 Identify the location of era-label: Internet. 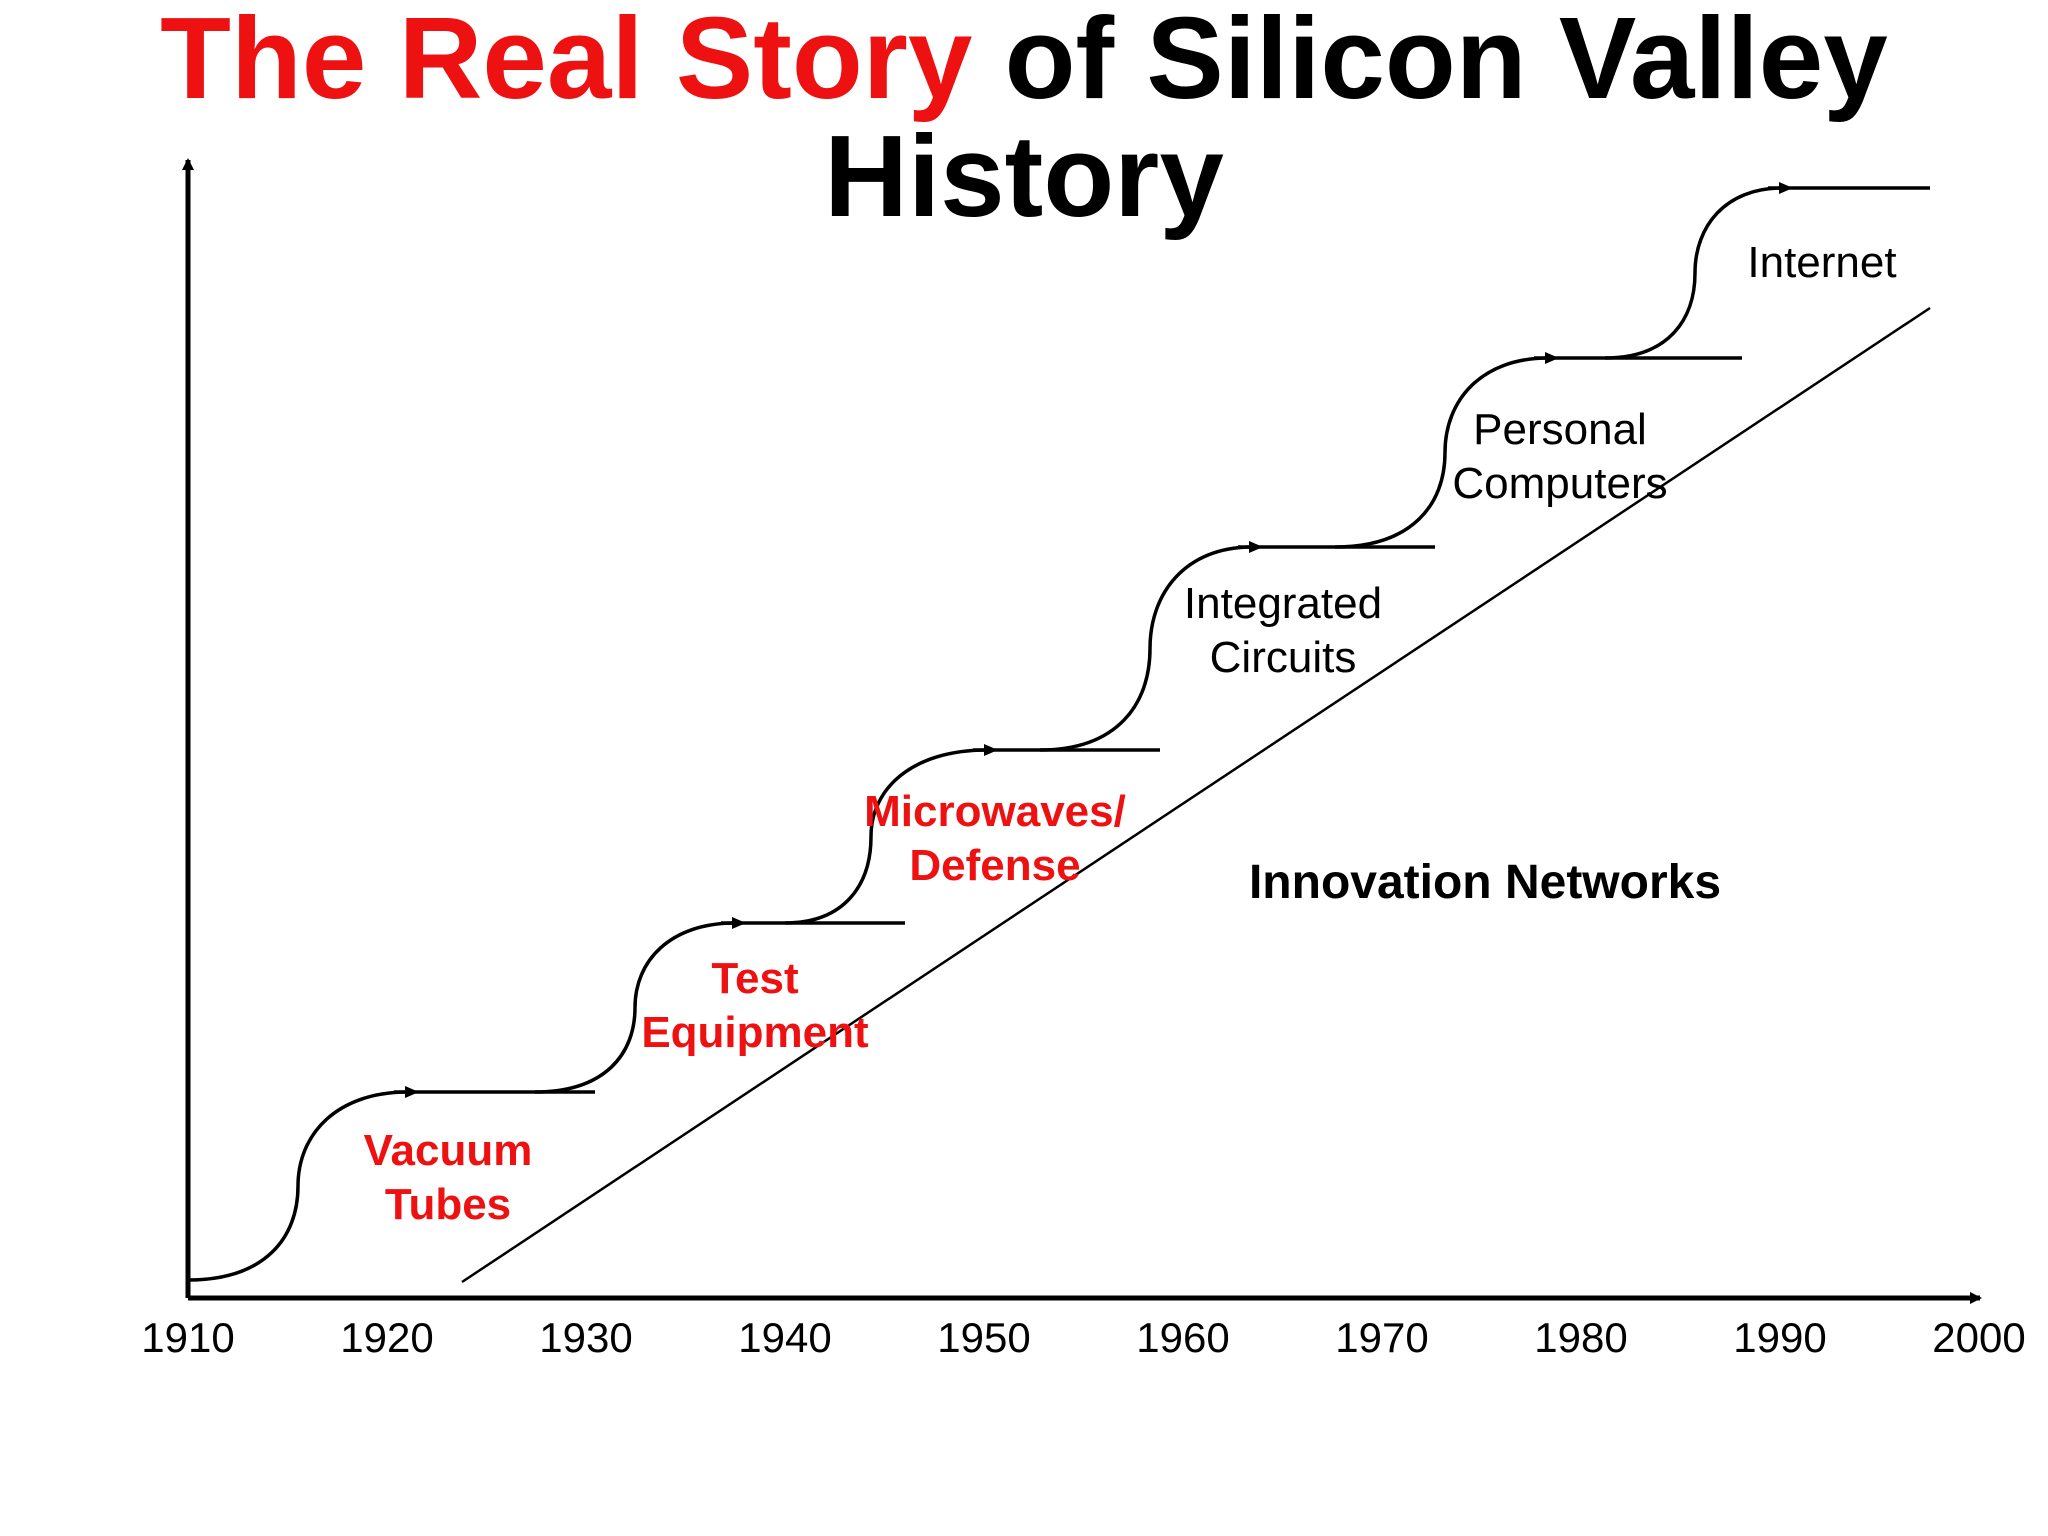
(1821, 262).